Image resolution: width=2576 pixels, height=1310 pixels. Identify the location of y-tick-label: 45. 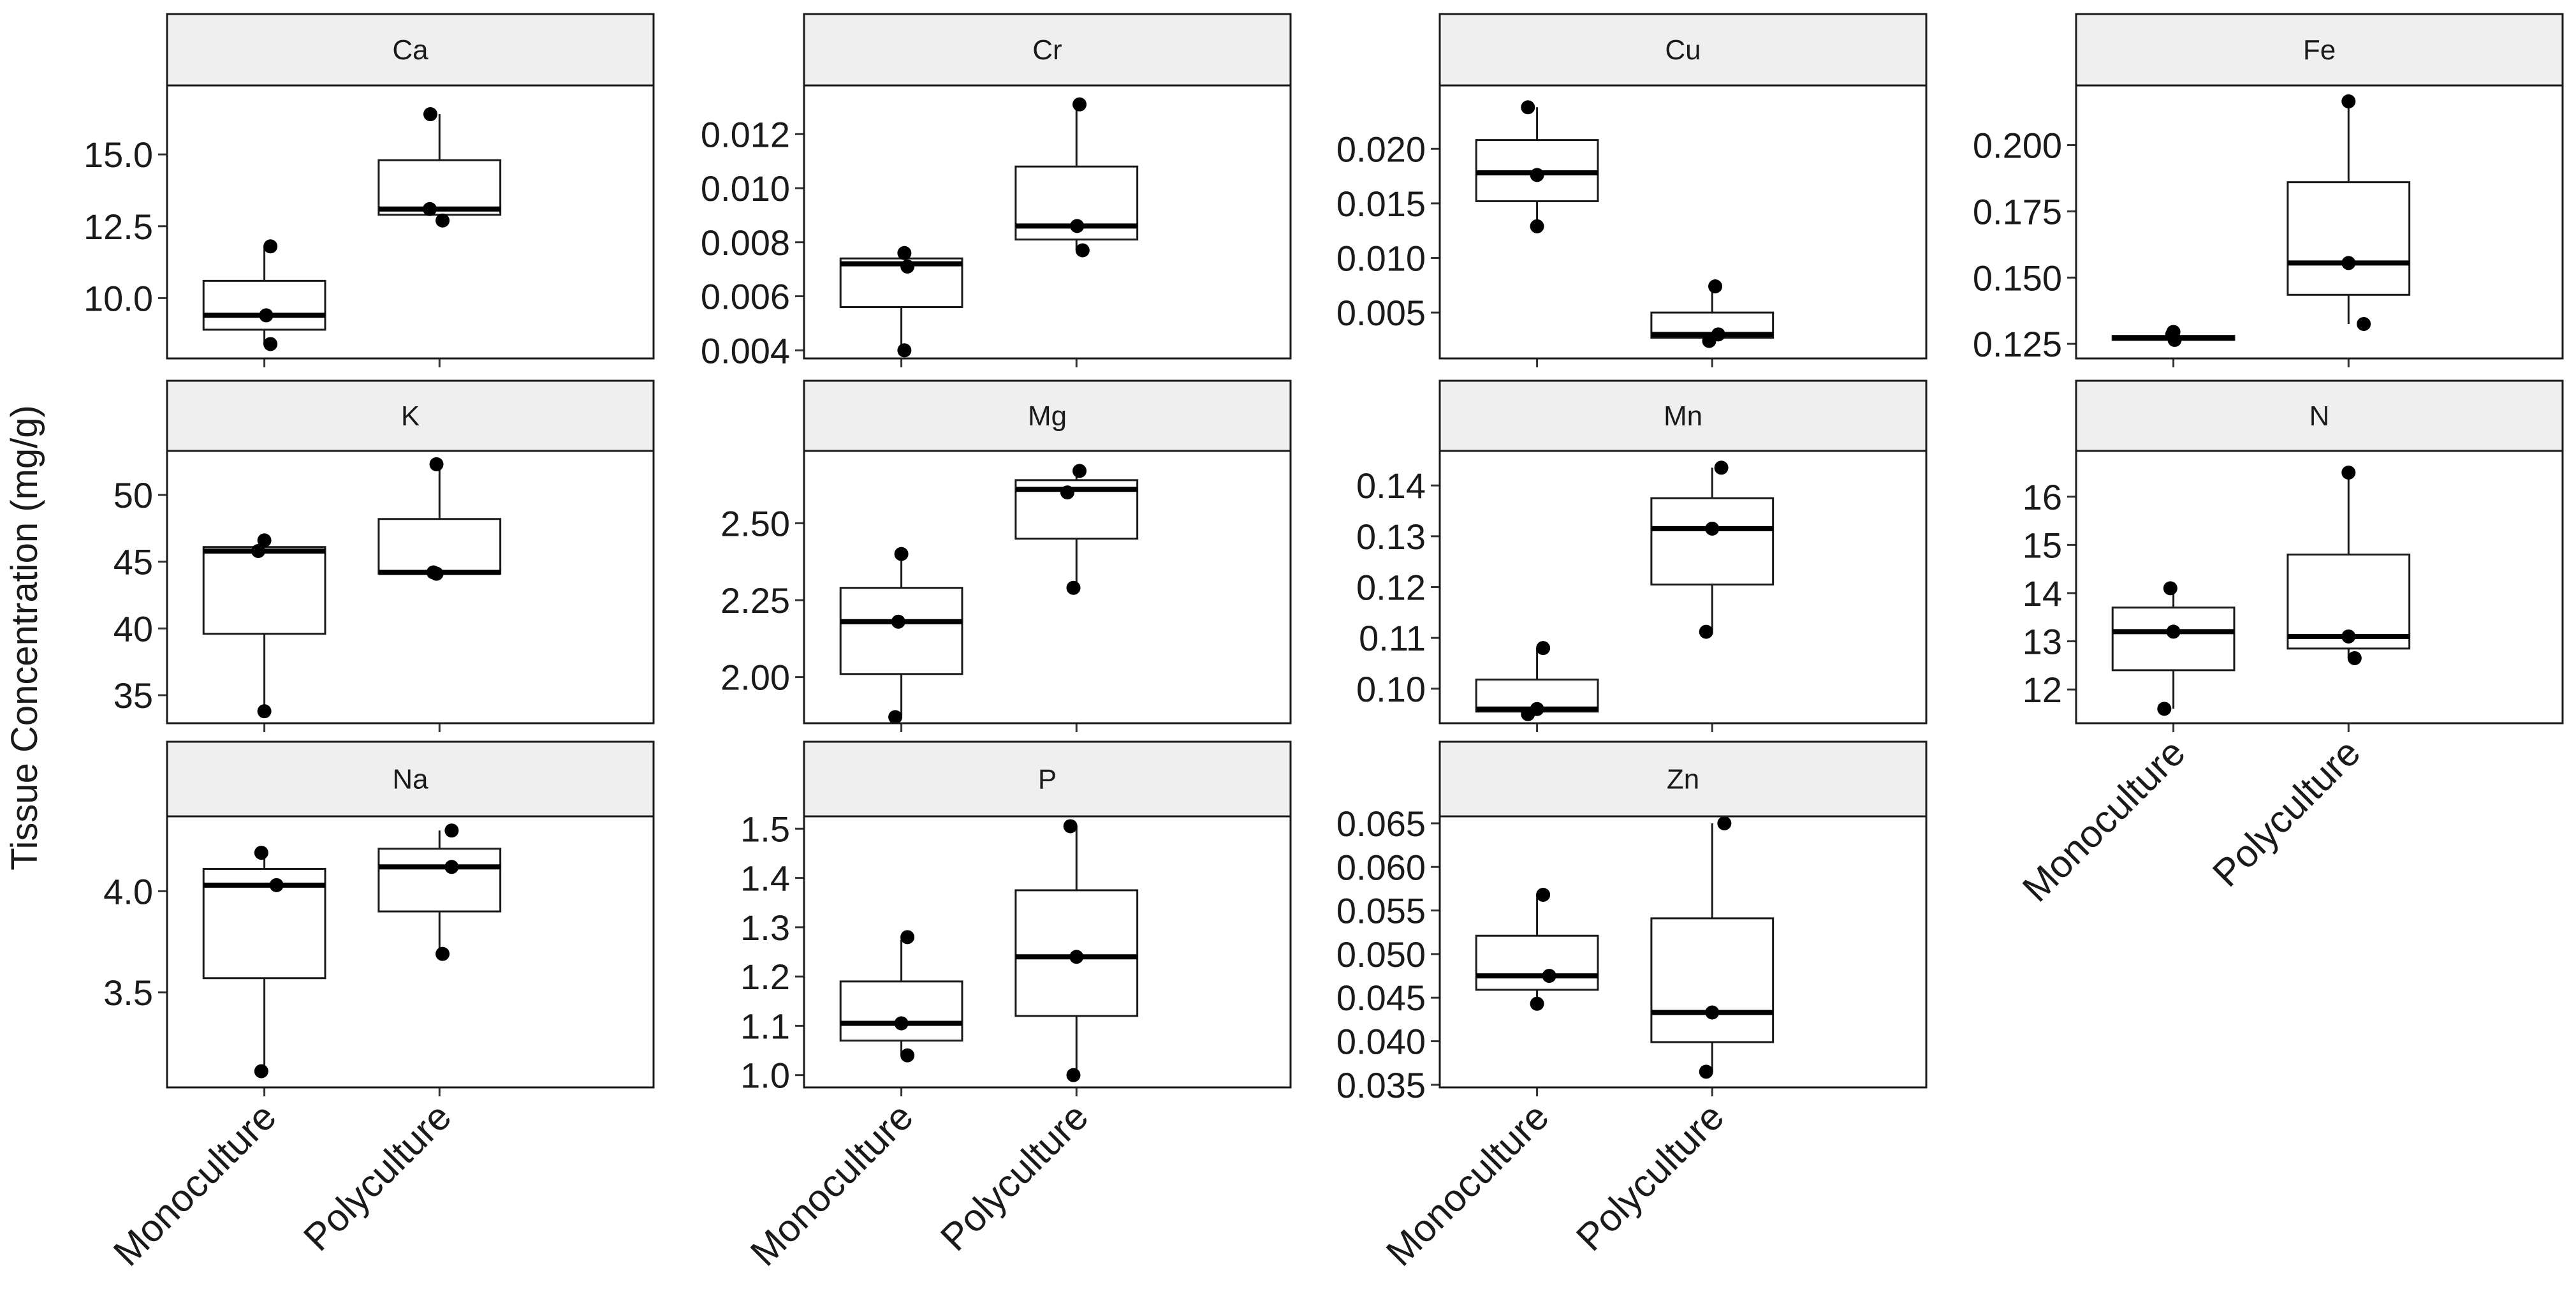
(133, 562).